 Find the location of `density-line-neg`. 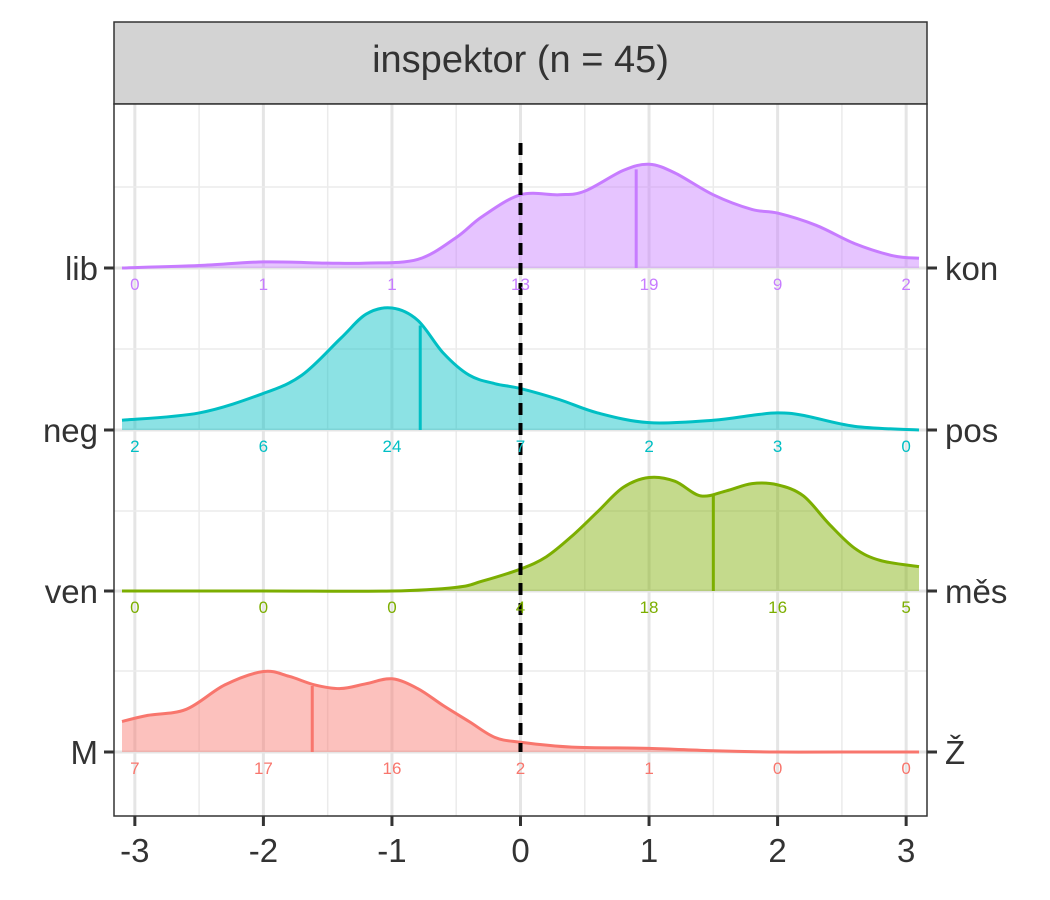

density-line-neg is located at coordinates (520, 369).